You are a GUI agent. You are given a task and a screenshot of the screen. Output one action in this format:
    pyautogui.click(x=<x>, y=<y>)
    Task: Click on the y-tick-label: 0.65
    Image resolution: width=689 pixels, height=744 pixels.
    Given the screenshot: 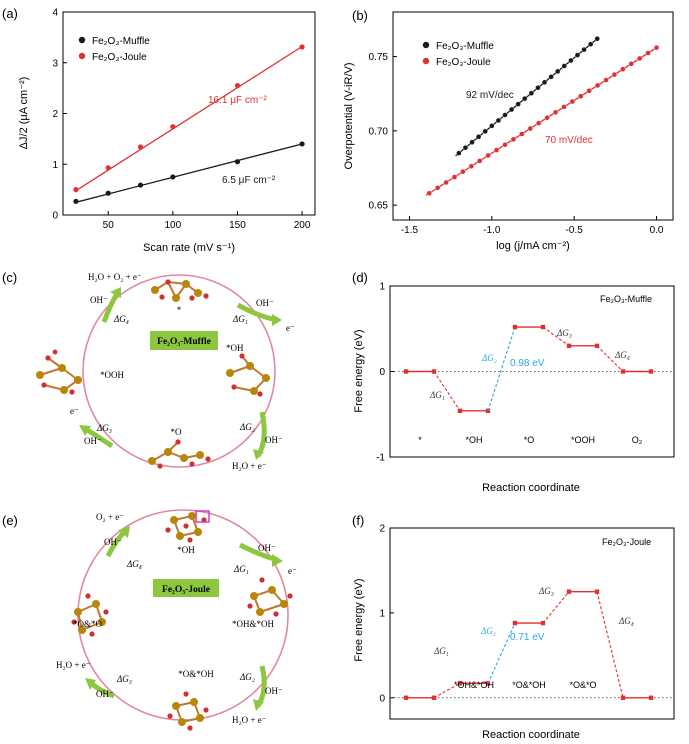 What is the action you would take?
    pyautogui.click(x=379, y=206)
    